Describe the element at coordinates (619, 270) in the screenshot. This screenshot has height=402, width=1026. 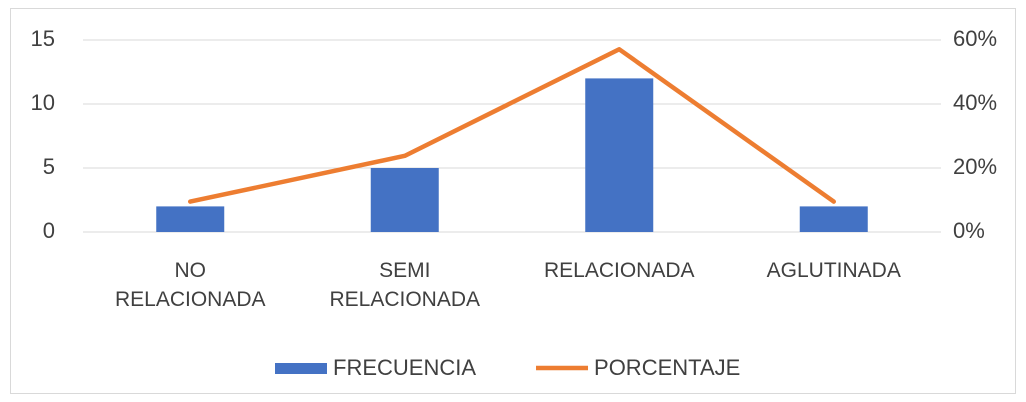
I see `x-tick-label: RELACIONADA` at that location.